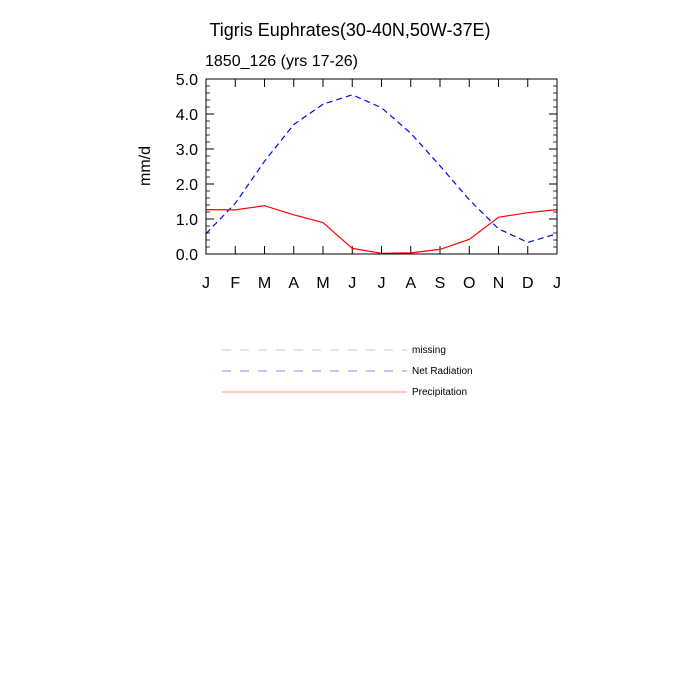  I want to click on x-tick-label: N, so click(499, 283).